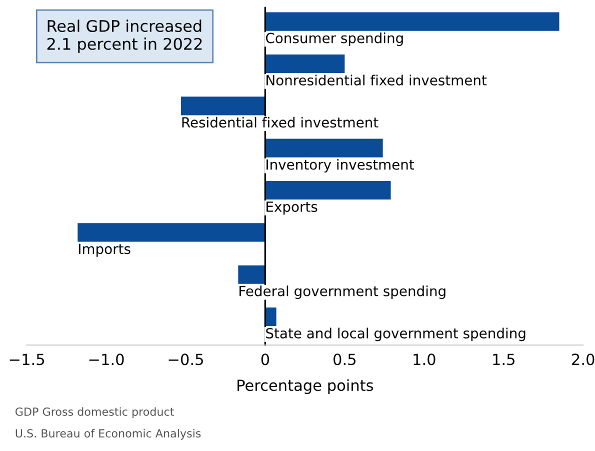 The height and width of the screenshot is (451, 595). Describe the element at coordinates (265, 360) in the screenshot. I see `x-tick-label: 0` at that location.